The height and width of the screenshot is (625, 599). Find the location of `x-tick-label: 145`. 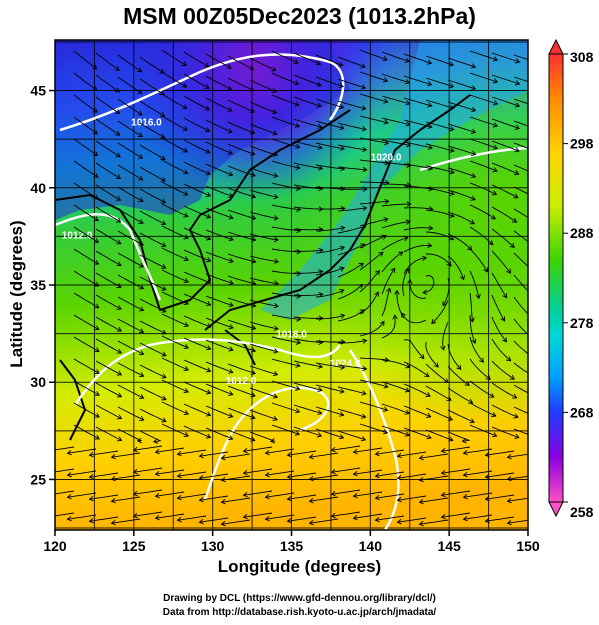

x-tick-label: 145 is located at coordinates (449, 546).